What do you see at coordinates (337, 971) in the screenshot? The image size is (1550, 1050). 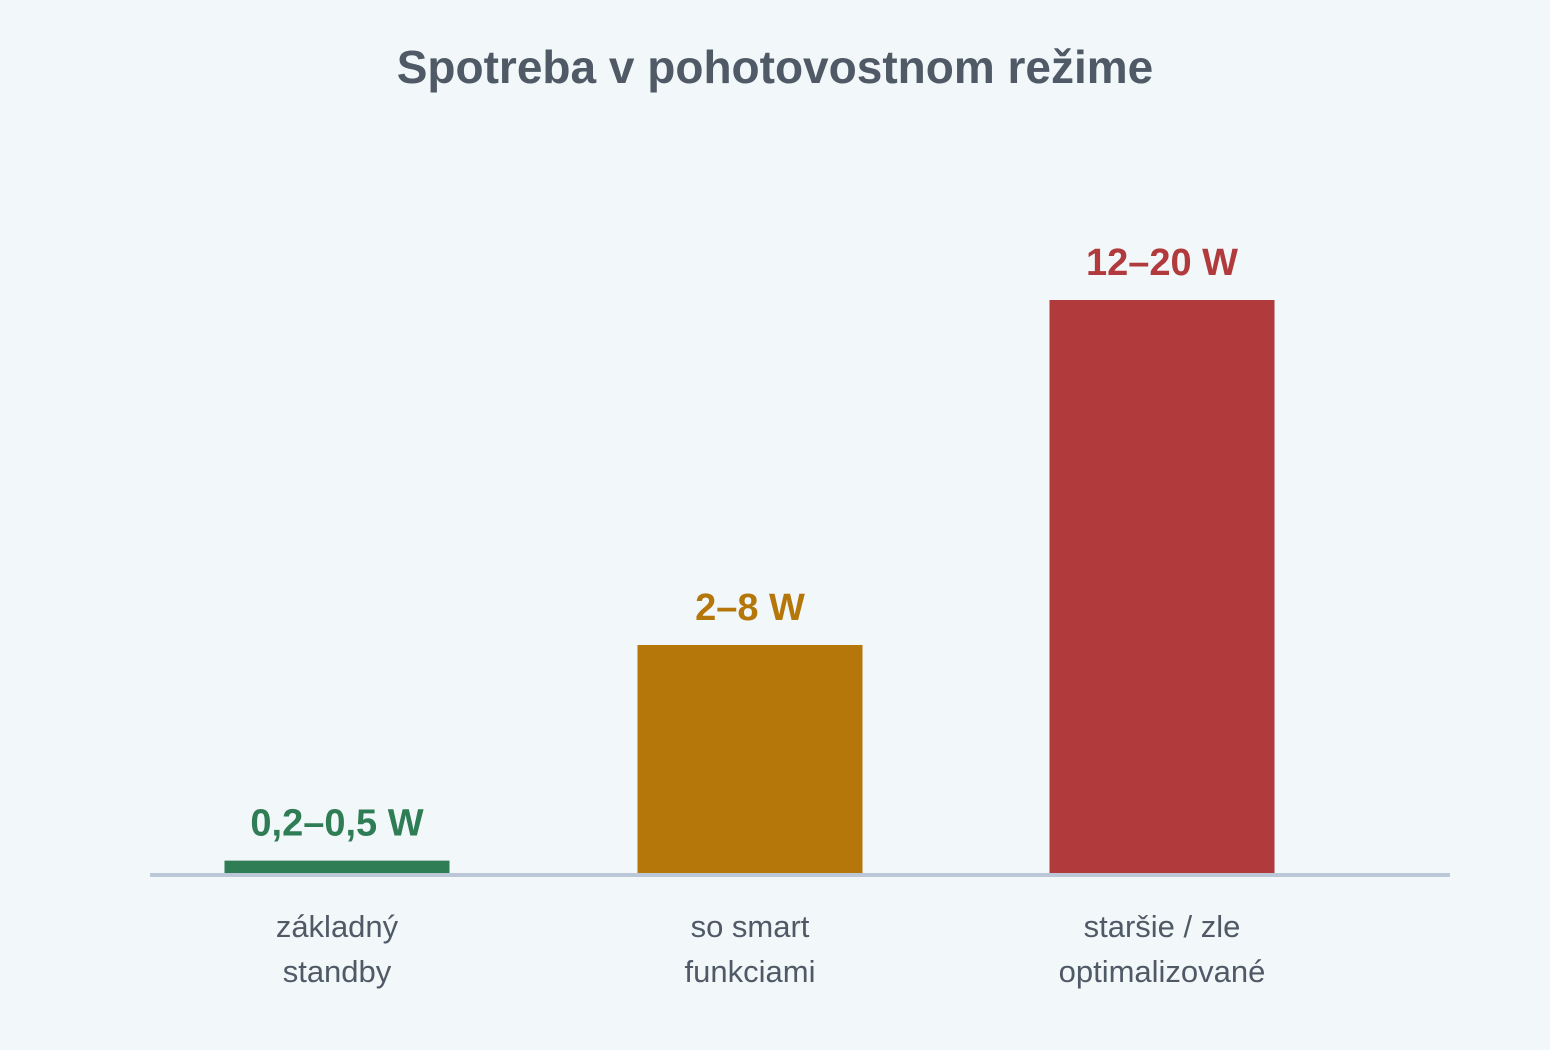 I see `category-label-1-line-2: standby` at bounding box center [337, 971].